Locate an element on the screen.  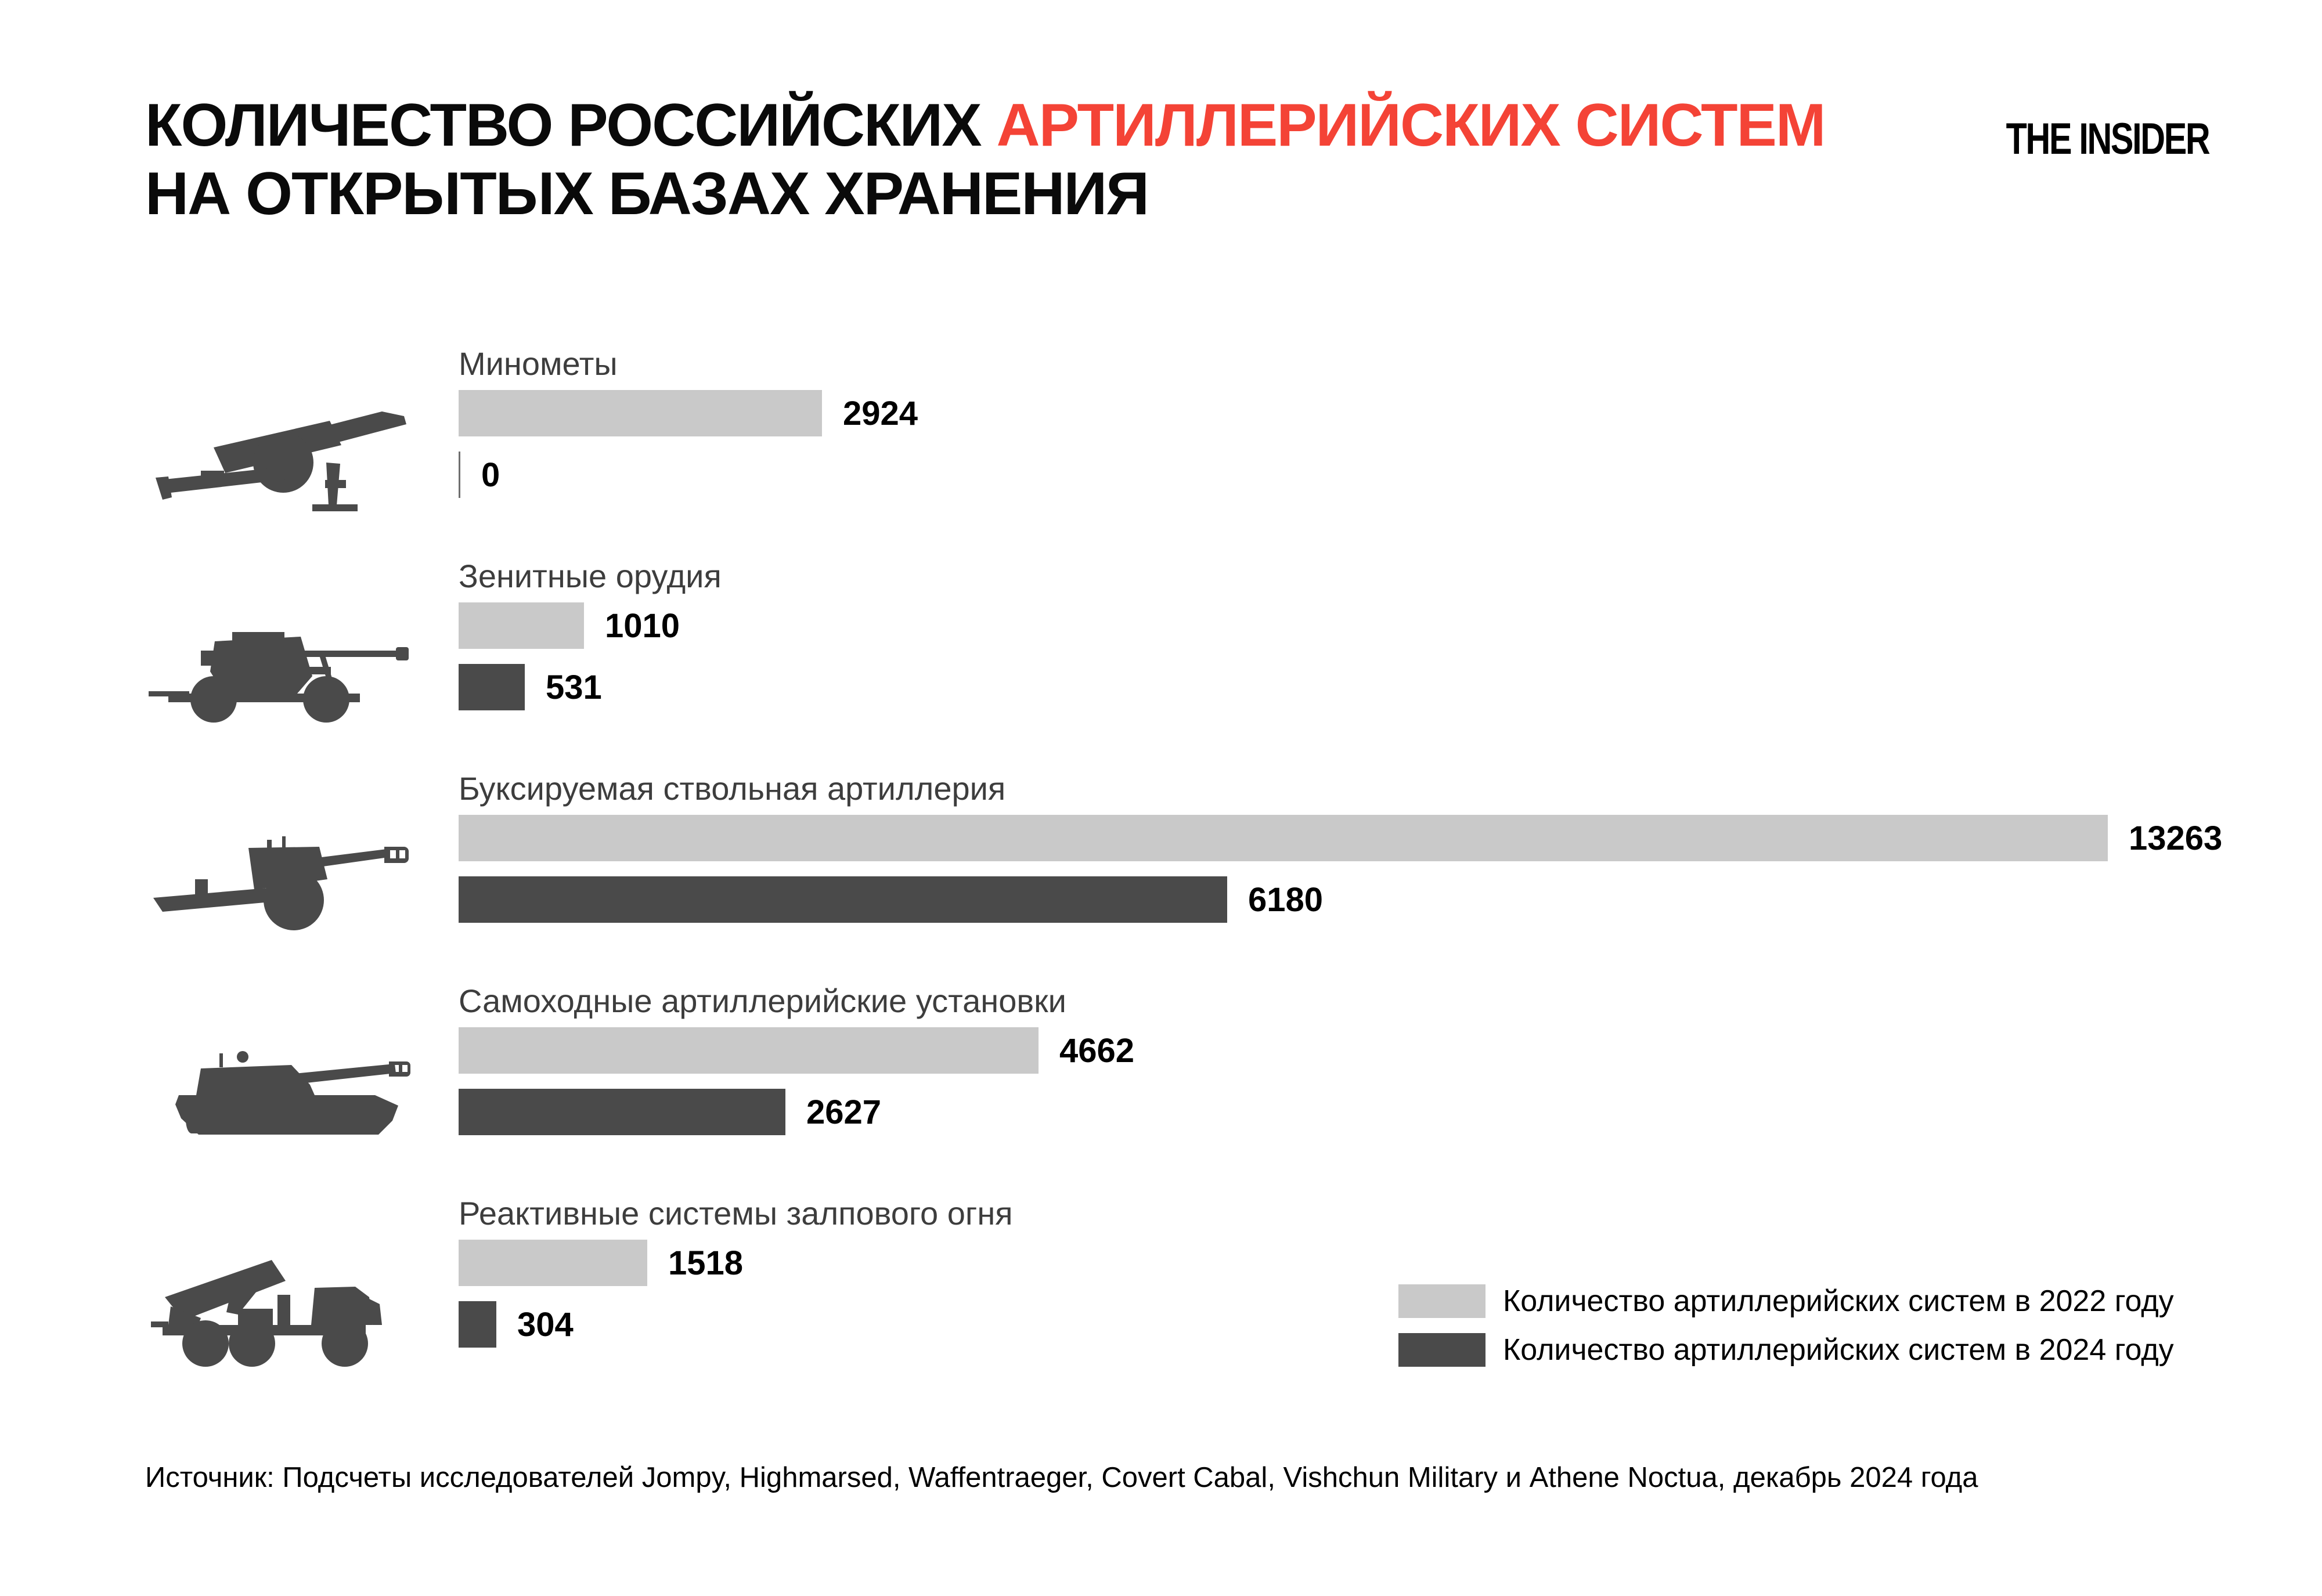
the-insider-logo: THE INSIDER is located at coordinates (2108, 139).